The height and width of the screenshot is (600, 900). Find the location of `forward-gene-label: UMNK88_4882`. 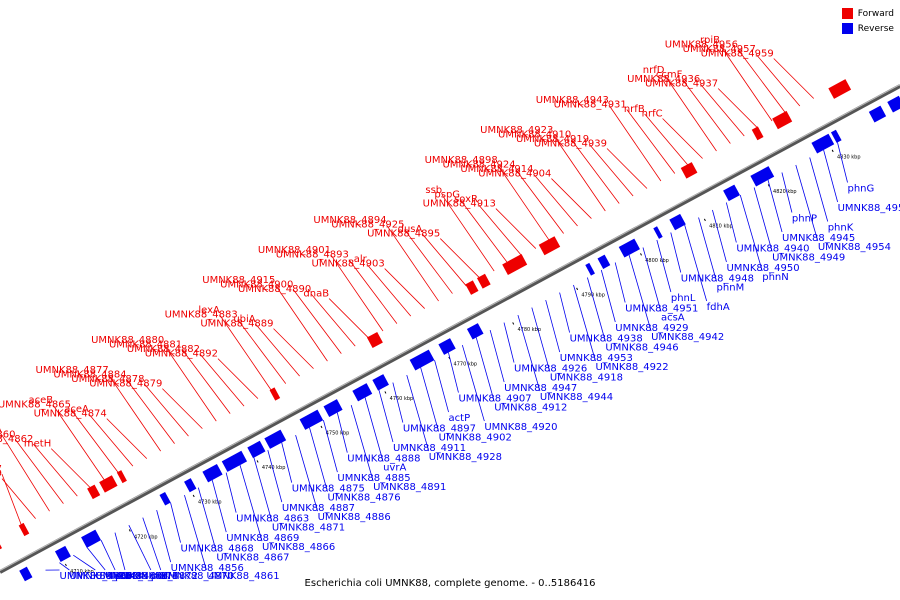

forward-gene-label: UMNK88_4882 is located at coordinates (163, 349).